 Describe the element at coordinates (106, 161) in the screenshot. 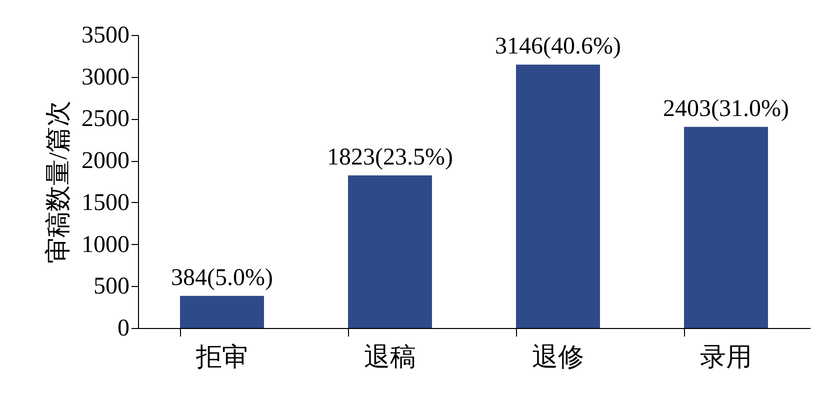

I see `y-tick-label: 2000` at that location.